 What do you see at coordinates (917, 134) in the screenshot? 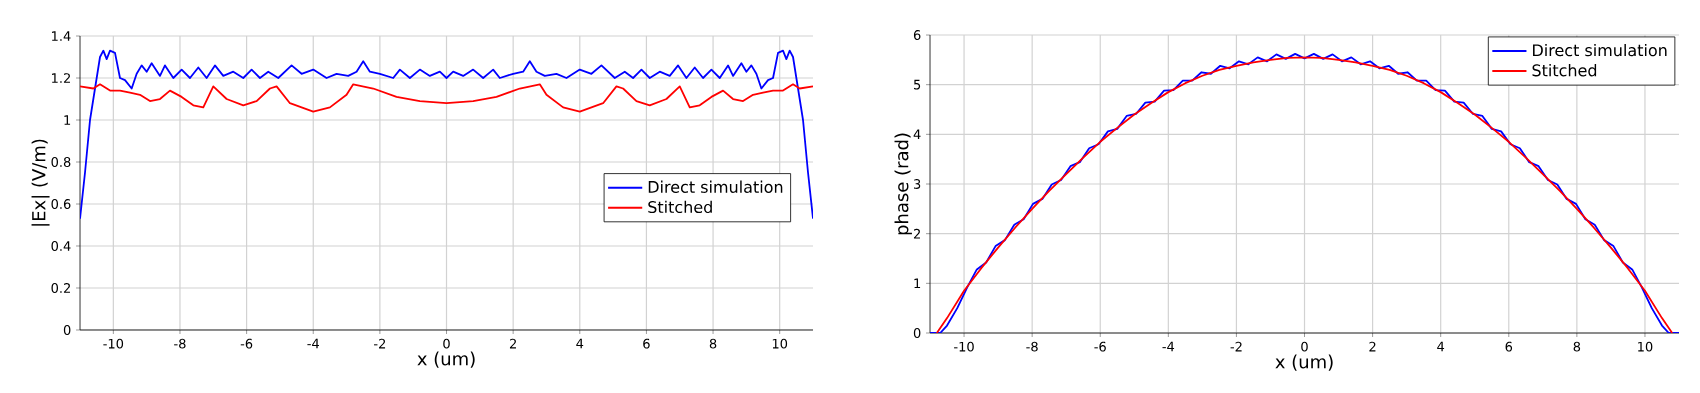
I see `y-tick-label: 4` at bounding box center [917, 134].